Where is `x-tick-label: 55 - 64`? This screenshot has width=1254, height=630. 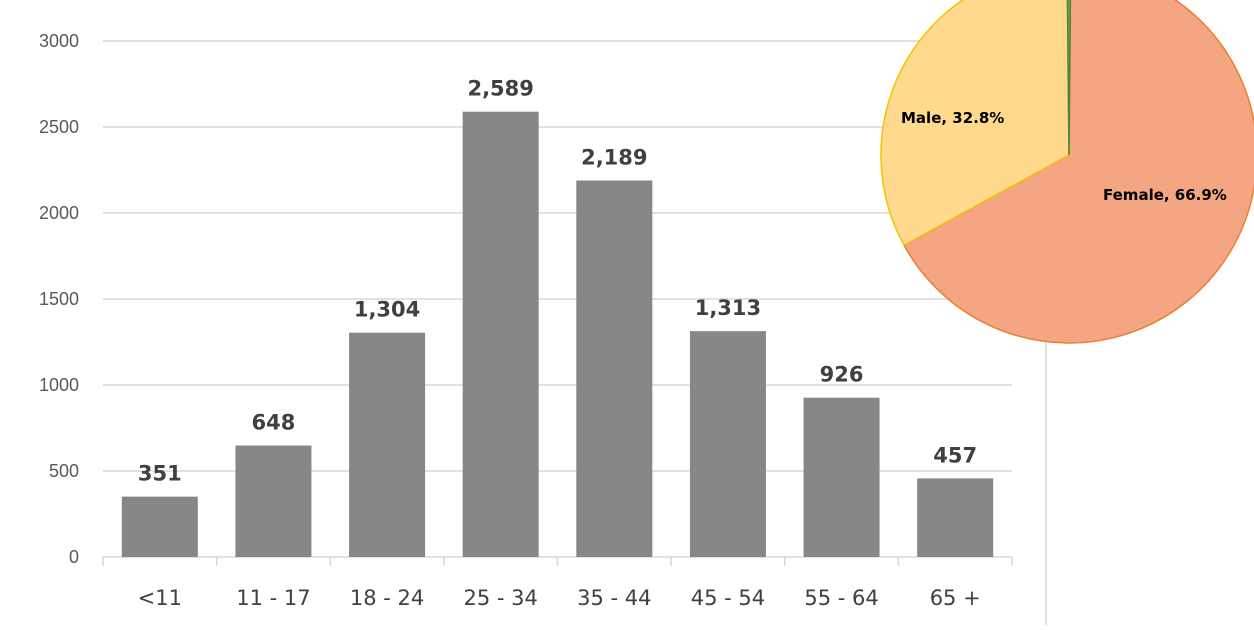 x-tick-label: 55 - 64 is located at coordinates (841, 598).